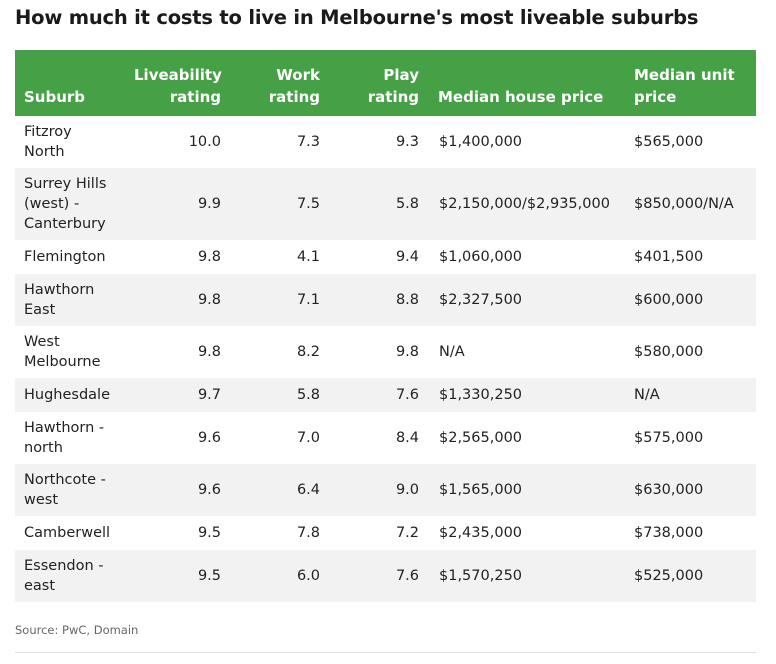 This screenshot has height=664, width=776. What do you see at coordinates (385, 652) in the screenshot?
I see `bottom-divider` at bounding box center [385, 652].